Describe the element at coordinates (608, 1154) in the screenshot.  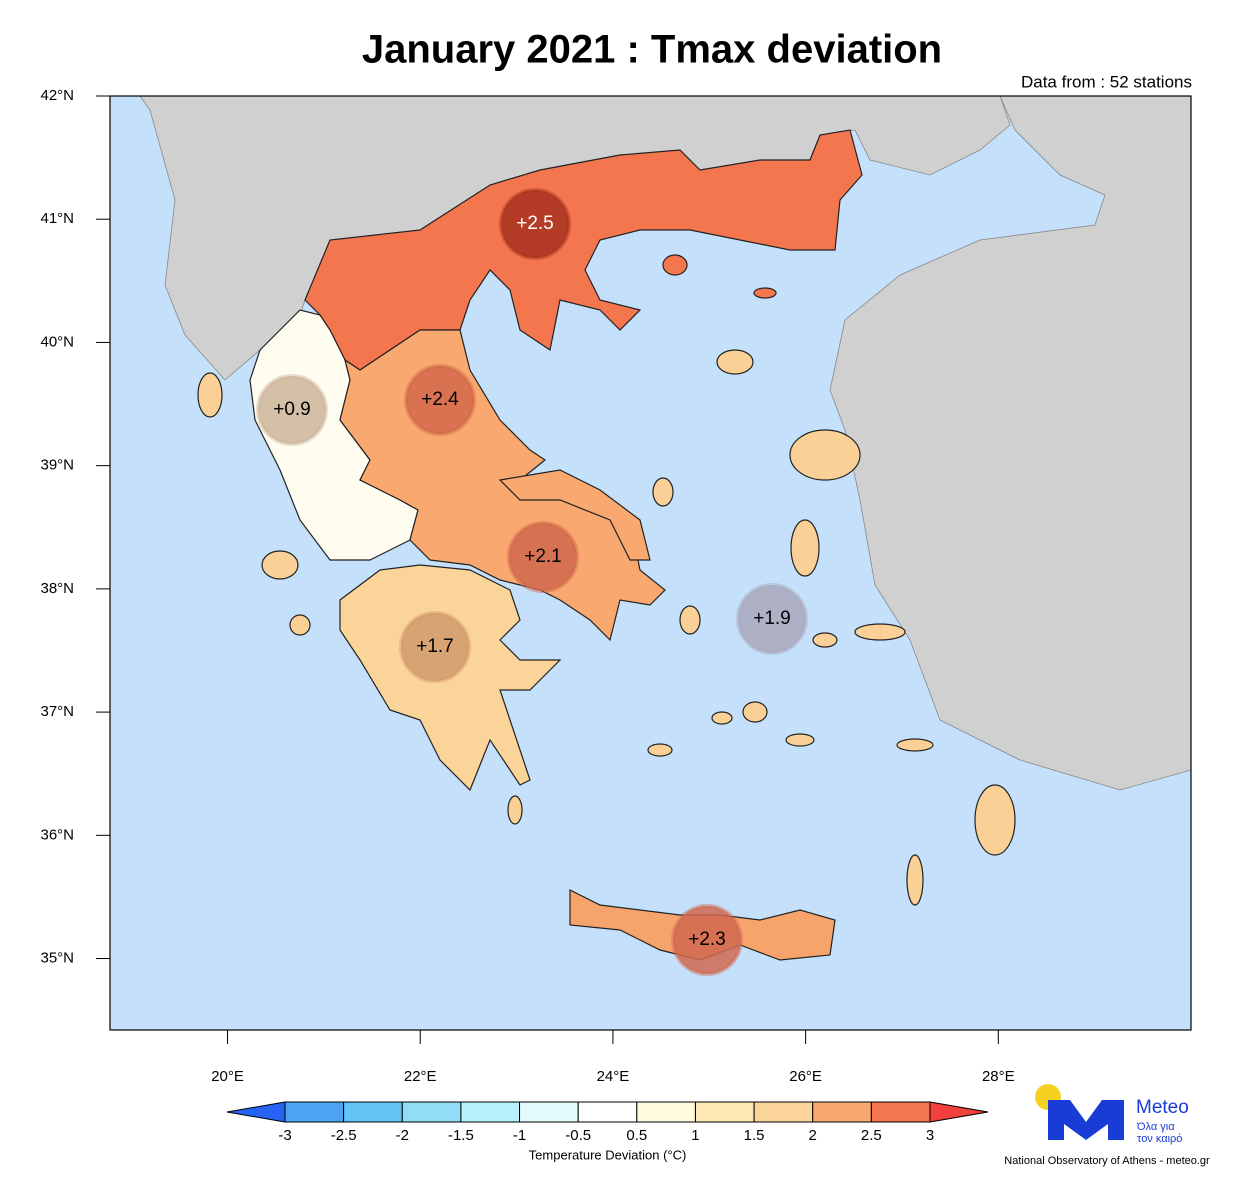
I see `colorbar-title: Temperature Deviation (°C)` at that location.